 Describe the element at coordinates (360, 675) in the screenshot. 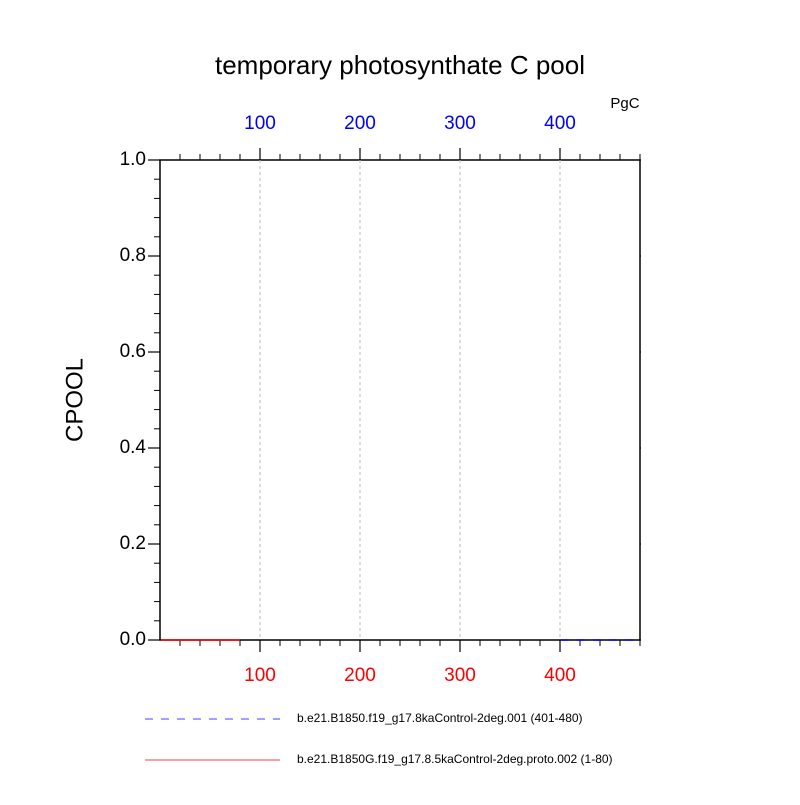

I see `xticks-label: 200` at that location.